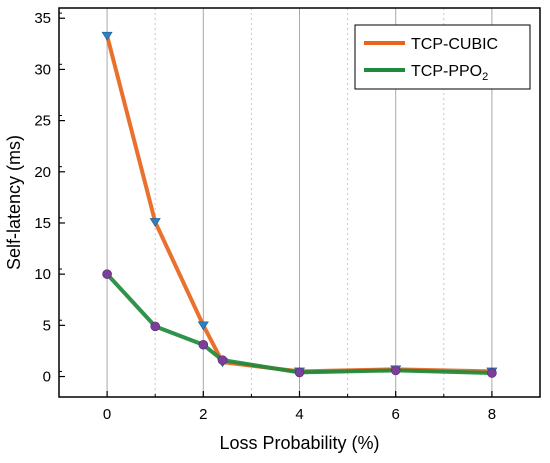  What do you see at coordinates (203, 414) in the screenshot?
I see `x-tick-label: 2` at bounding box center [203, 414].